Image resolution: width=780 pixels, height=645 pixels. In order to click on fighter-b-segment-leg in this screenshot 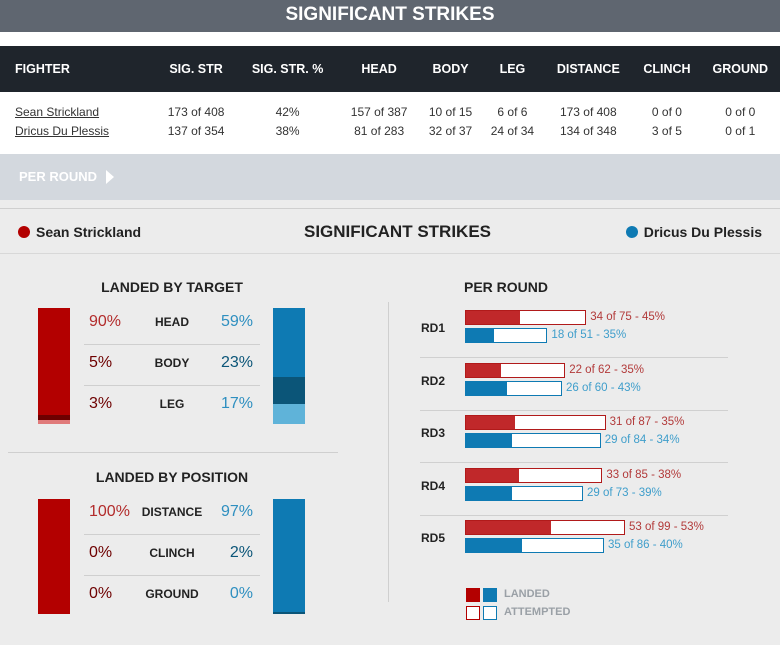, I will do `click(289, 414)`.